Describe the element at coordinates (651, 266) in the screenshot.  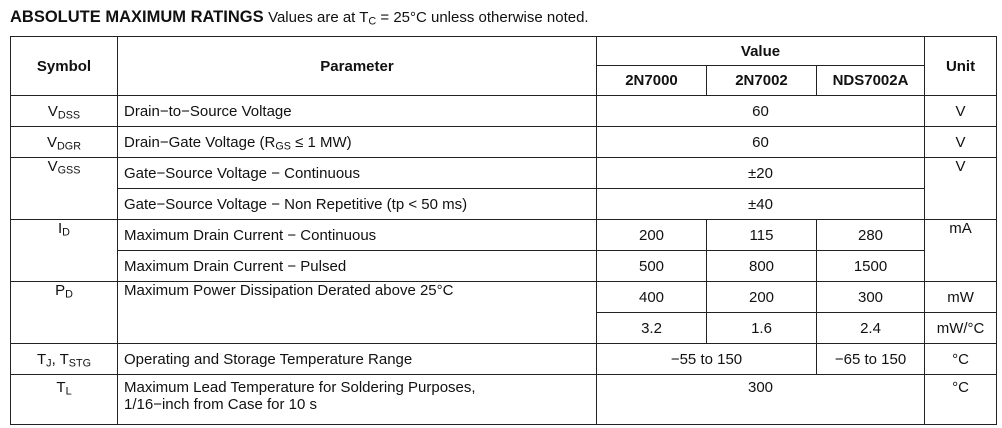
I see `value-cell: 500` at that location.